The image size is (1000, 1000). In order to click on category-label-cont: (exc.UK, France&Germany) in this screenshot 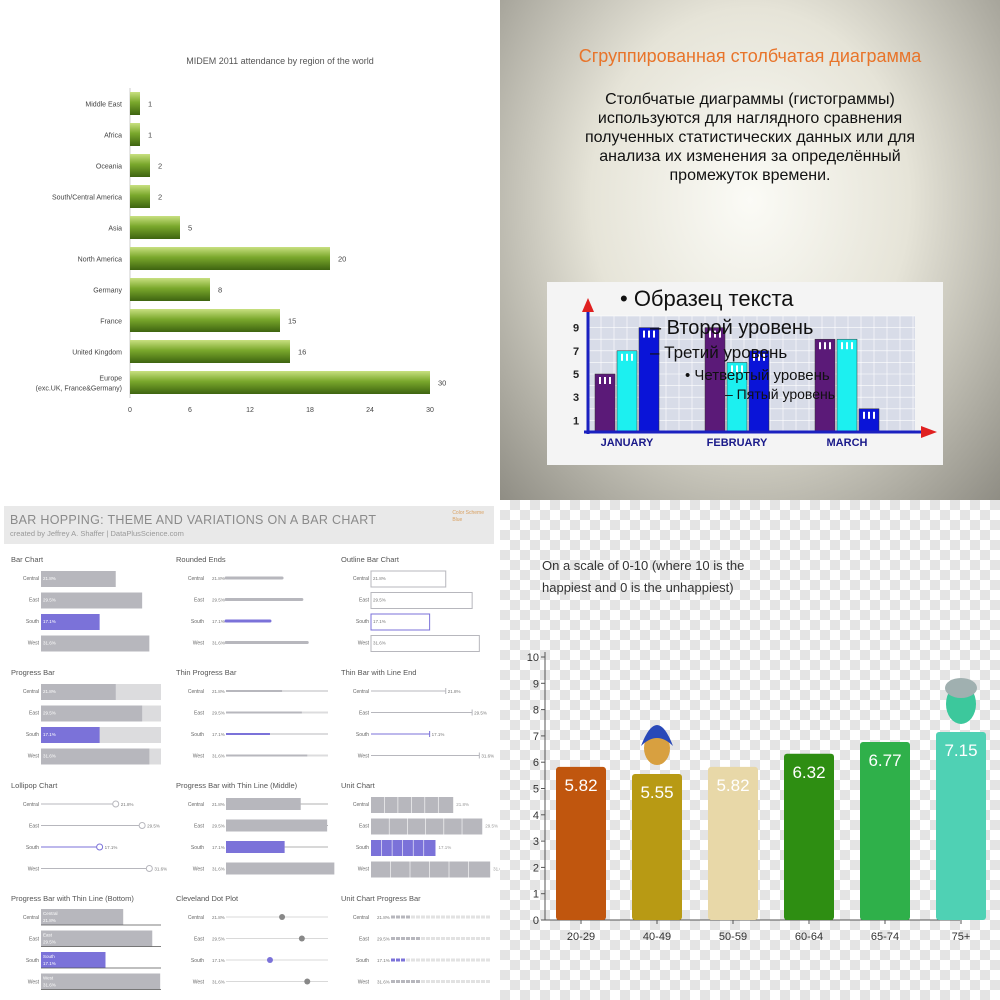, I will do `click(79, 389)`.